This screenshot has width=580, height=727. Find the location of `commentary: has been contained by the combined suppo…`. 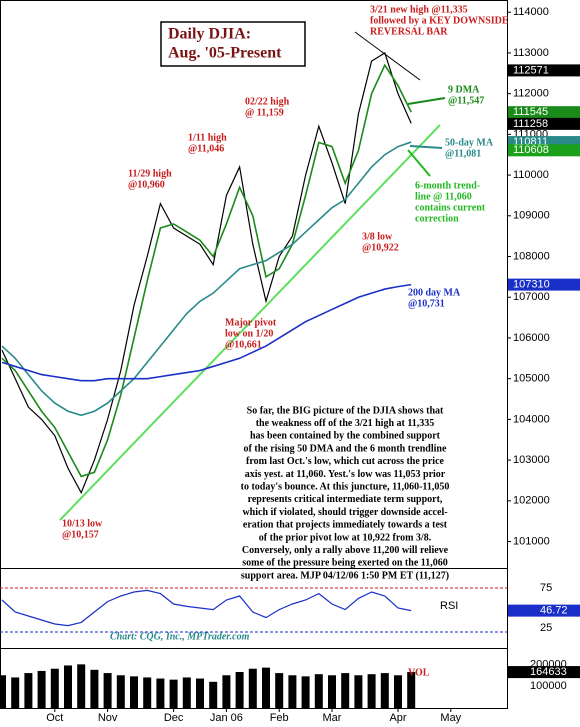

commentary: has been contained by the combined suppo… is located at coordinates (345, 436).